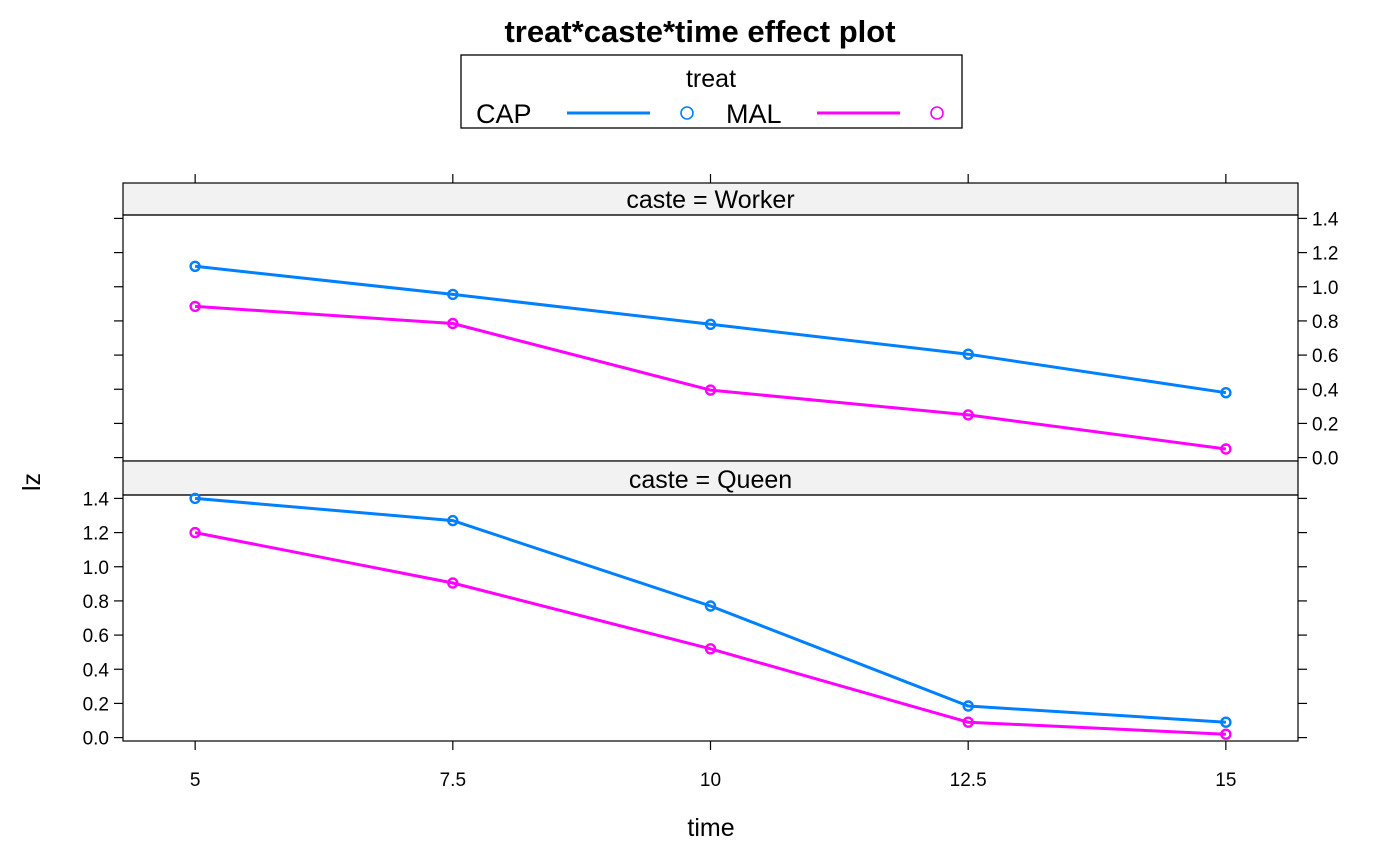  Describe the element at coordinates (711, 79) in the screenshot. I see `legend-title: treat` at that location.